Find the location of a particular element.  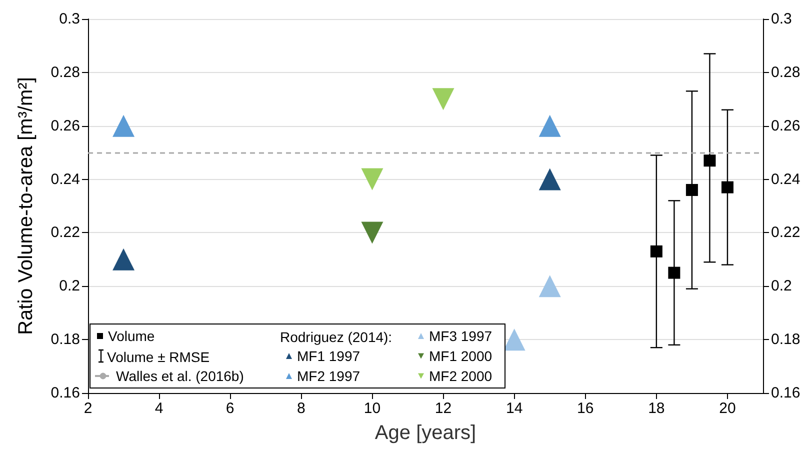

x-tick-label: 16 is located at coordinates (585, 408).